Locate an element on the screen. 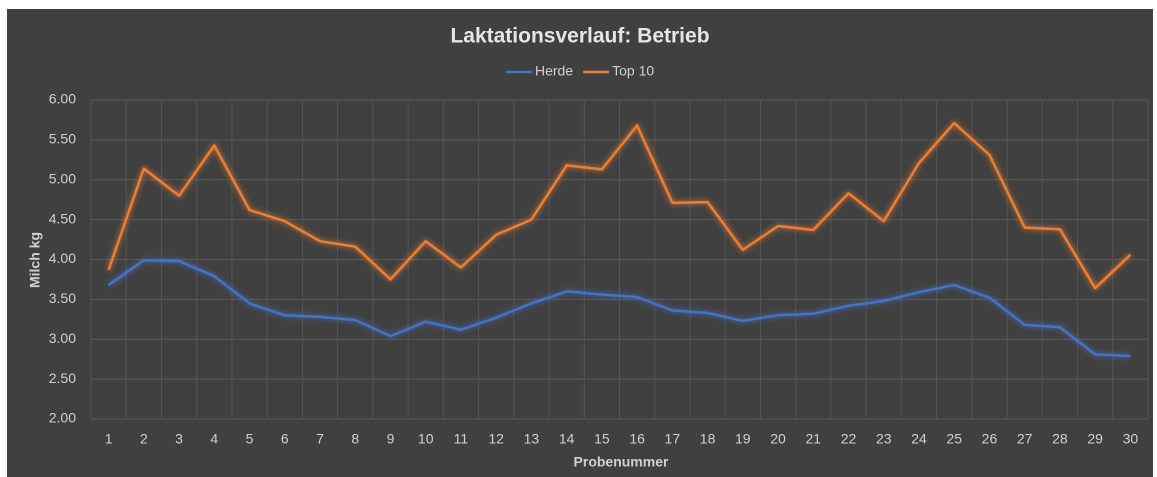  x-tick-label: 26 is located at coordinates (990, 439).